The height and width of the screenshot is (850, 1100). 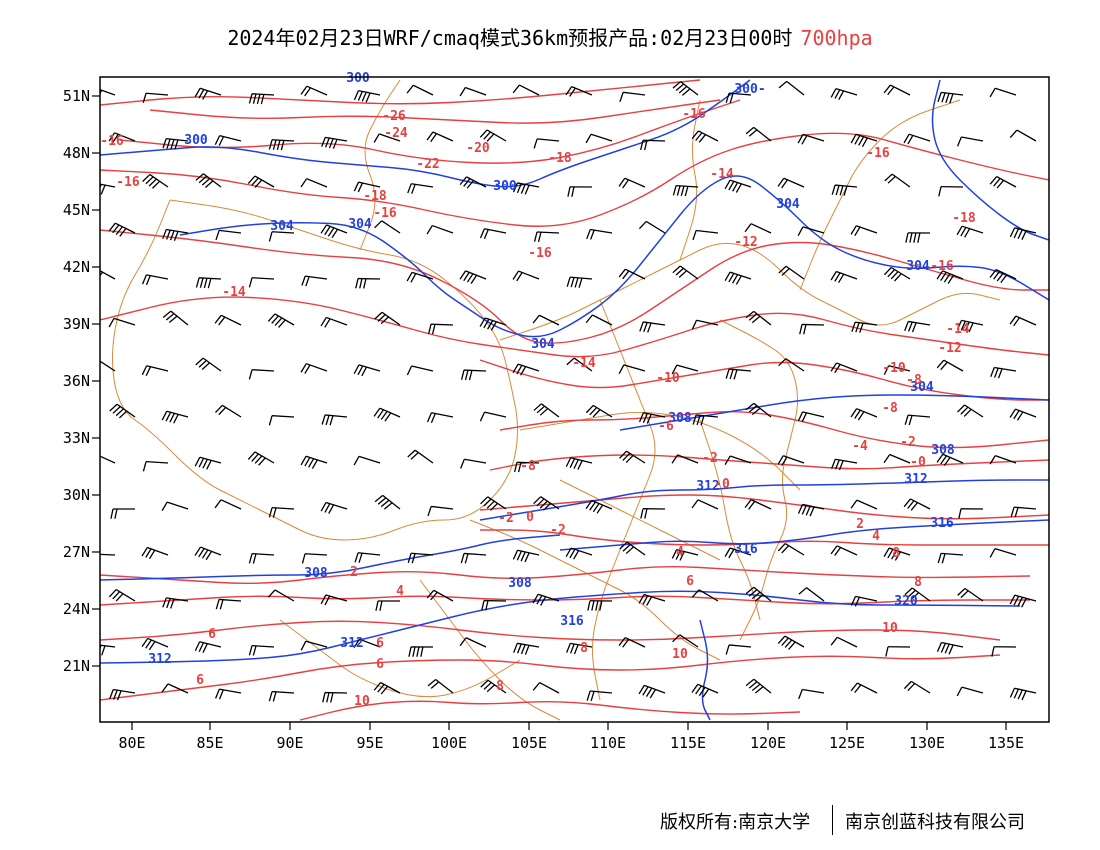 What do you see at coordinates (529, 743) in the screenshot?
I see `lon-tick-label: 105E` at bounding box center [529, 743].